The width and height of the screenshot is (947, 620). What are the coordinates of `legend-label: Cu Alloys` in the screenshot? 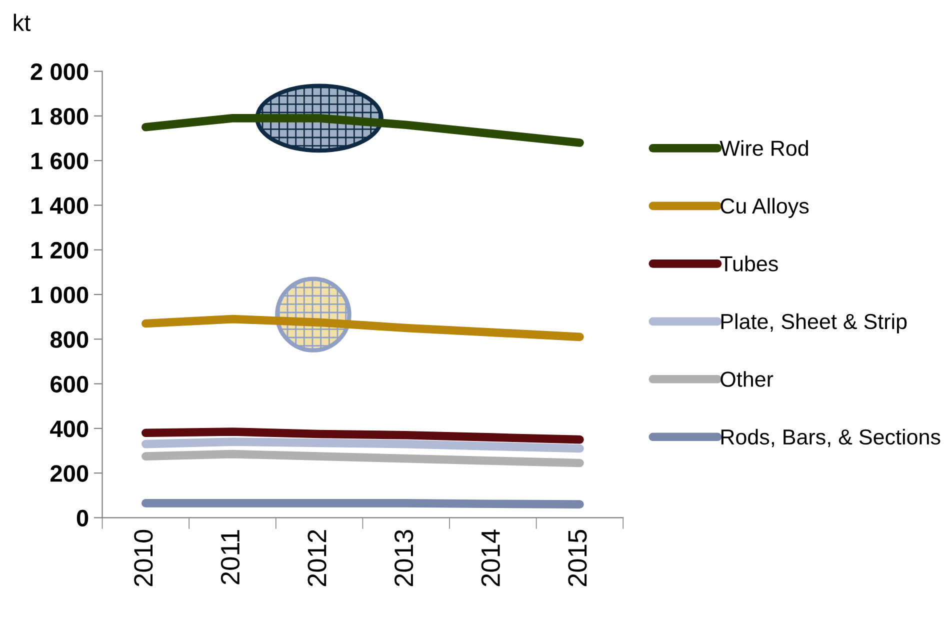 It's located at (764, 208).